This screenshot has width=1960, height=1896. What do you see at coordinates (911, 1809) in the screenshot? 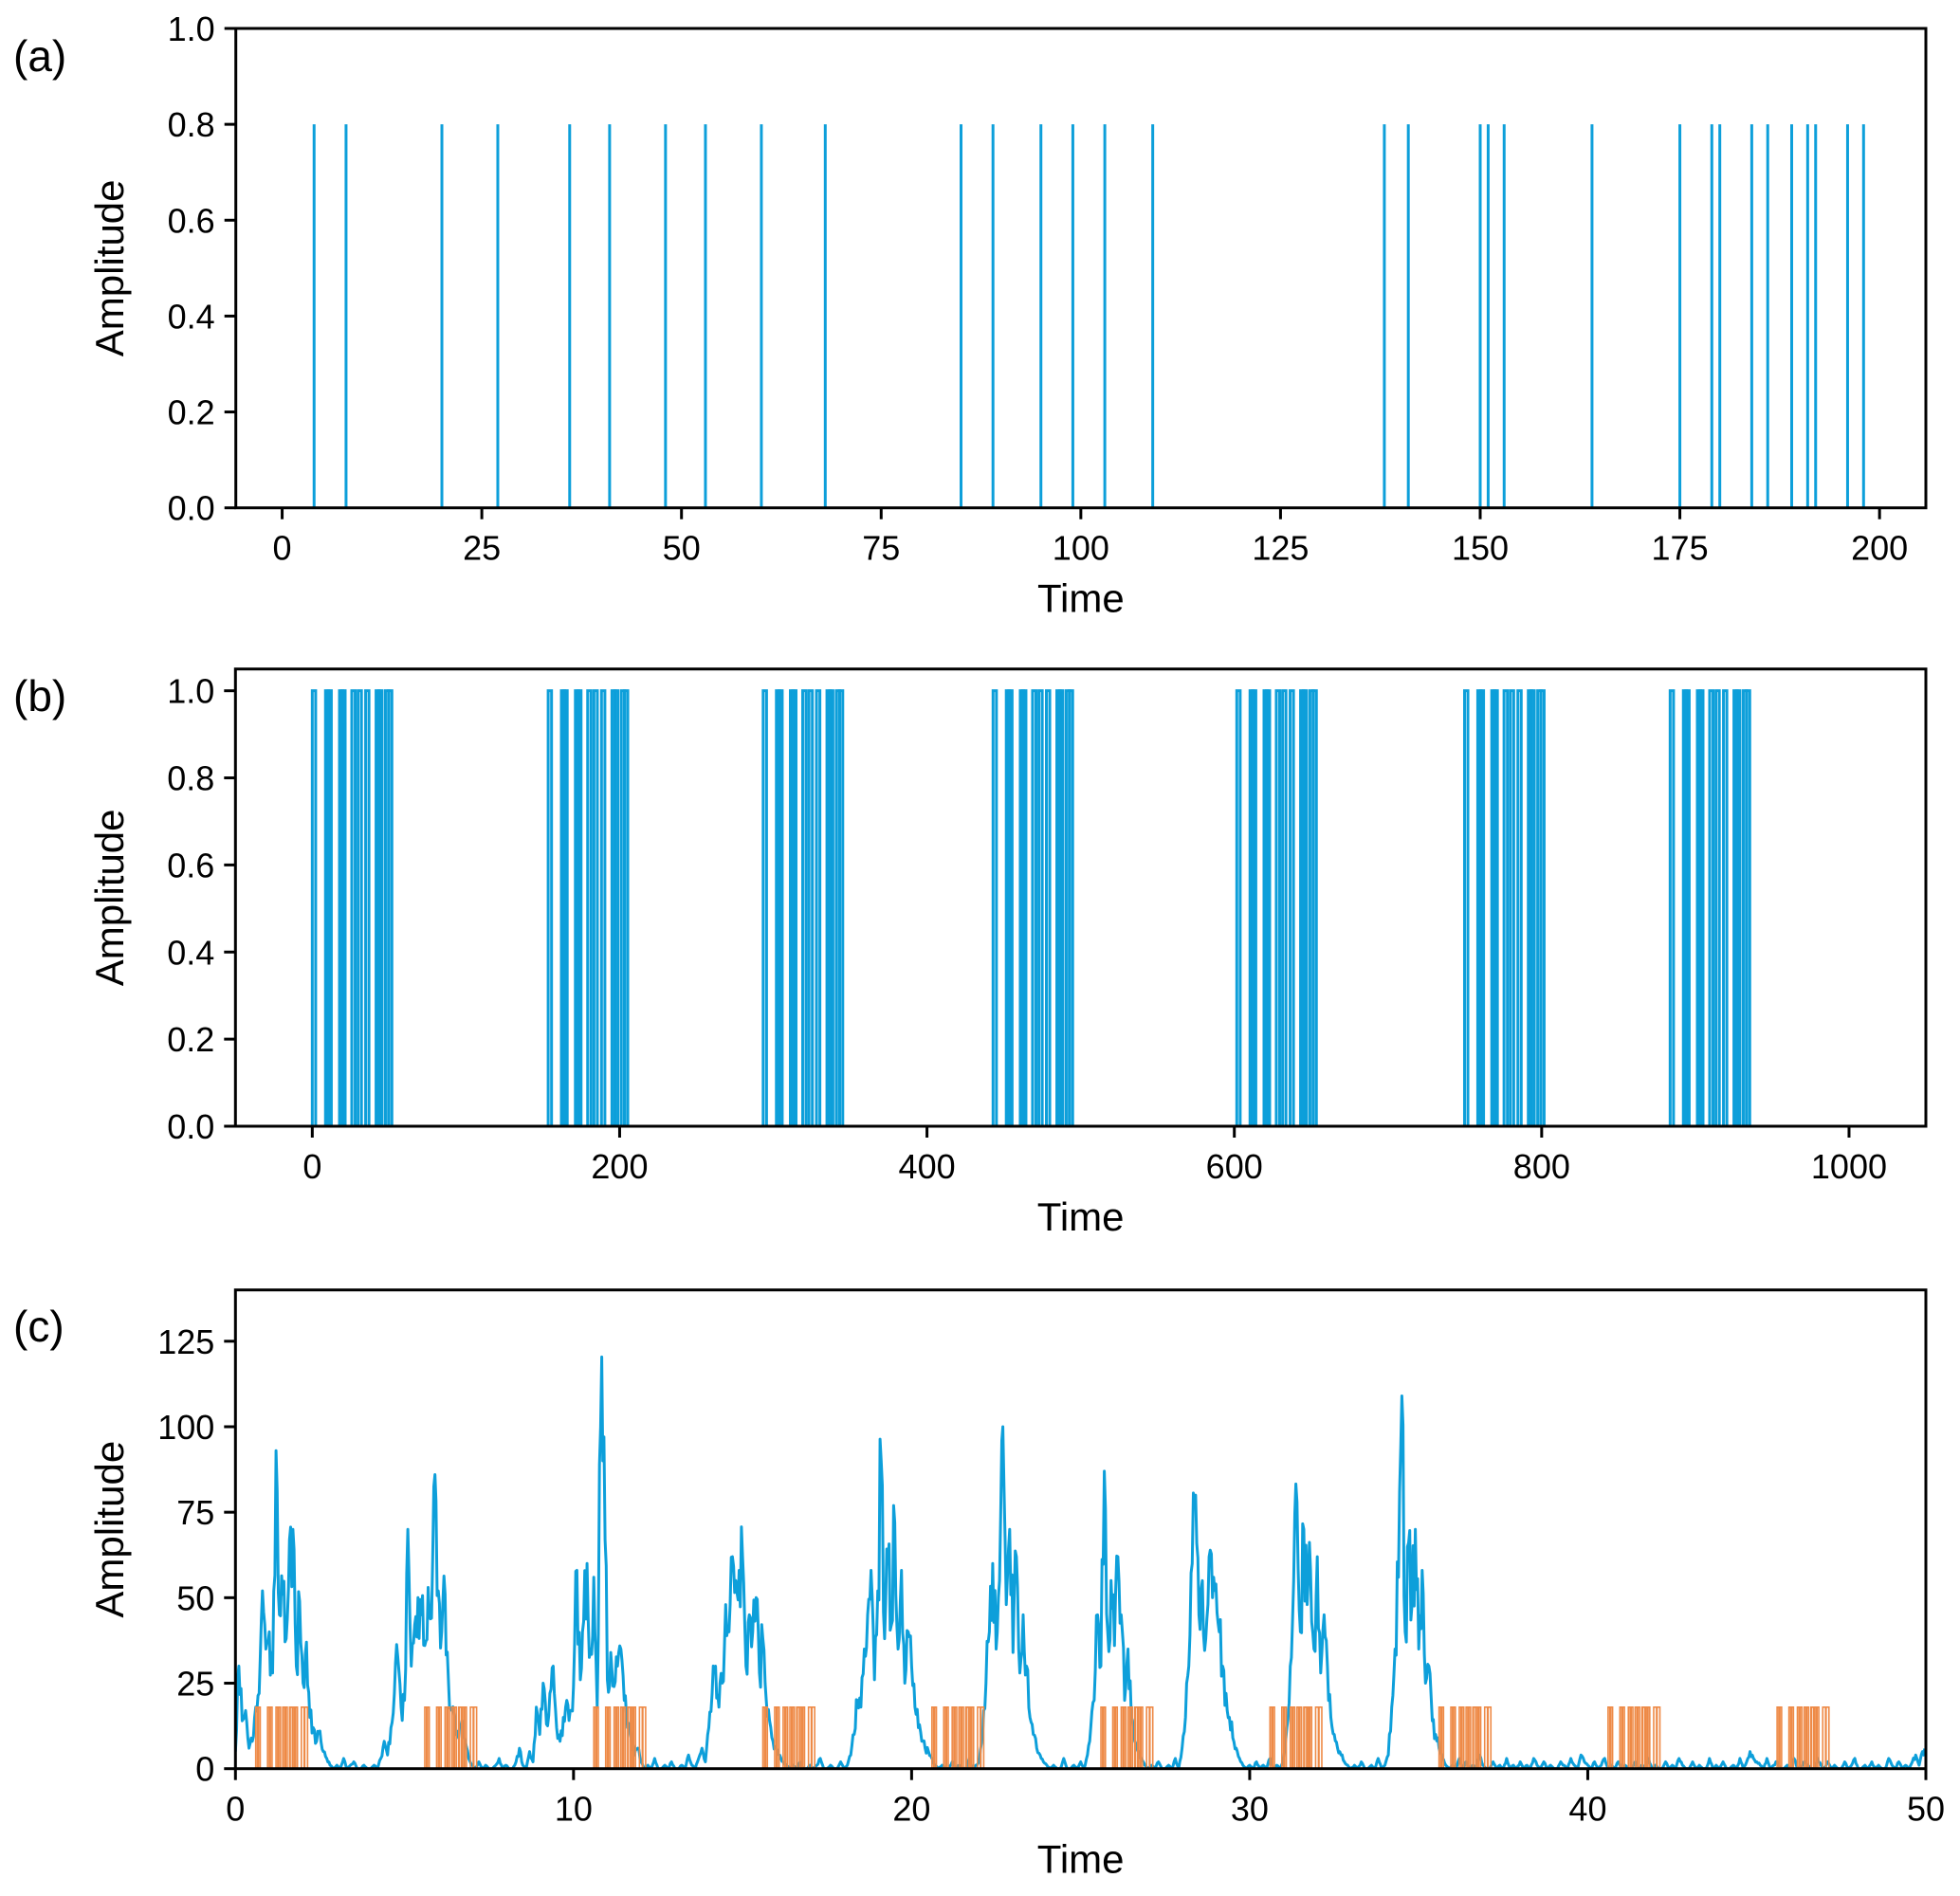
I see `x-tick-label: 20` at bounding box center [911, 1809].